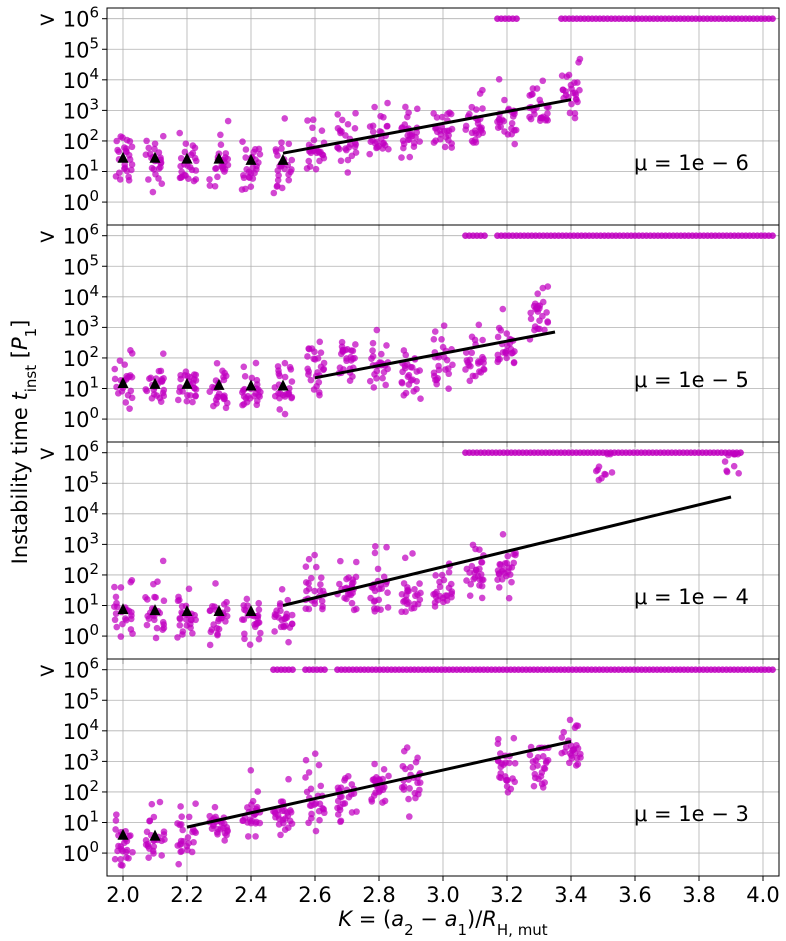 This screenshot has width=786, height=941. What do you see at coordinates (81, 201) in the screenshot?
I see `y-tick-label: 10⁰` at bounding box center [81, 201].